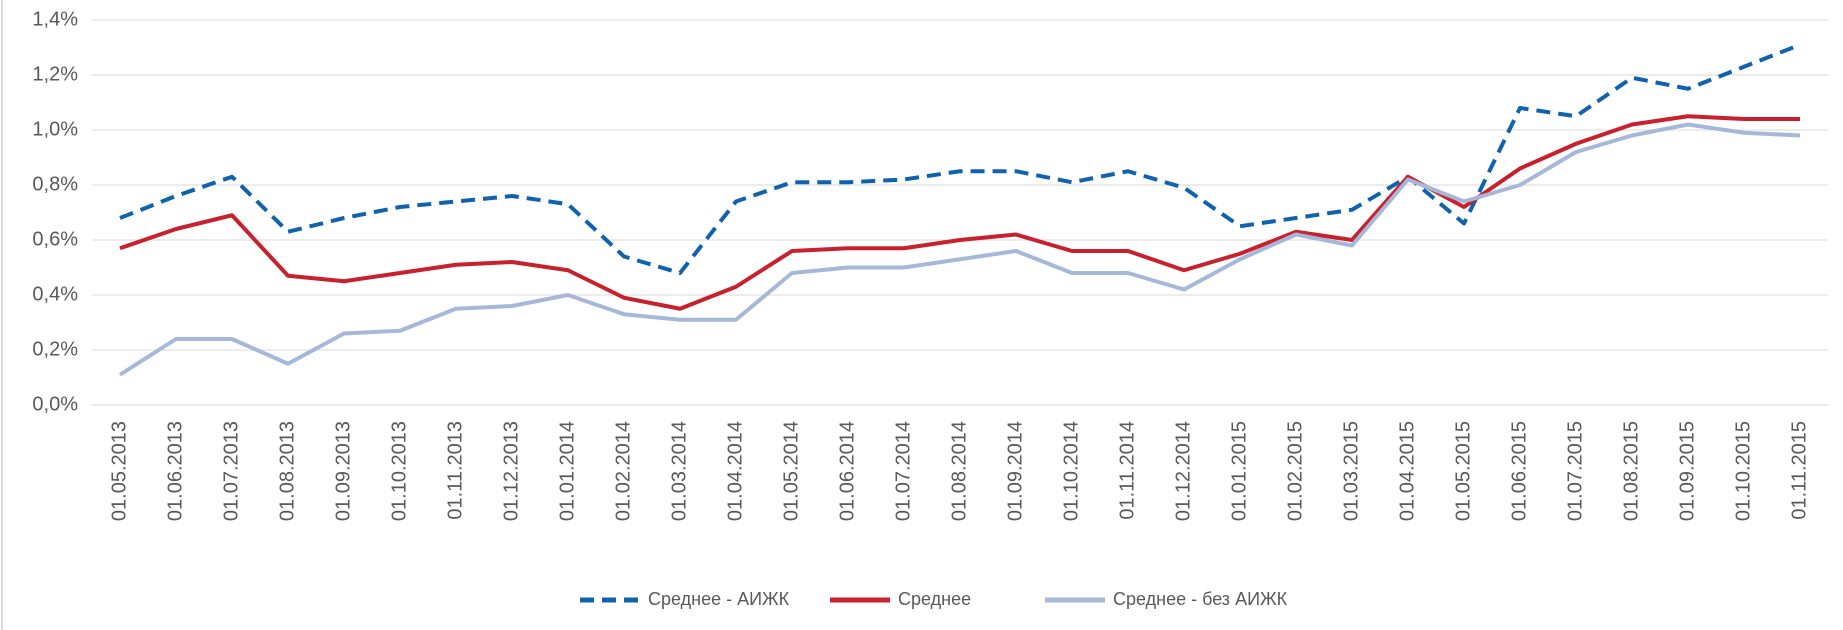 This screenshot has height=630, width=1843. What do you see at coordinates (1631, 471) in the screenshot?
I see `x-tick-label: 01.08.2015` at bounding box center [1631, 471].